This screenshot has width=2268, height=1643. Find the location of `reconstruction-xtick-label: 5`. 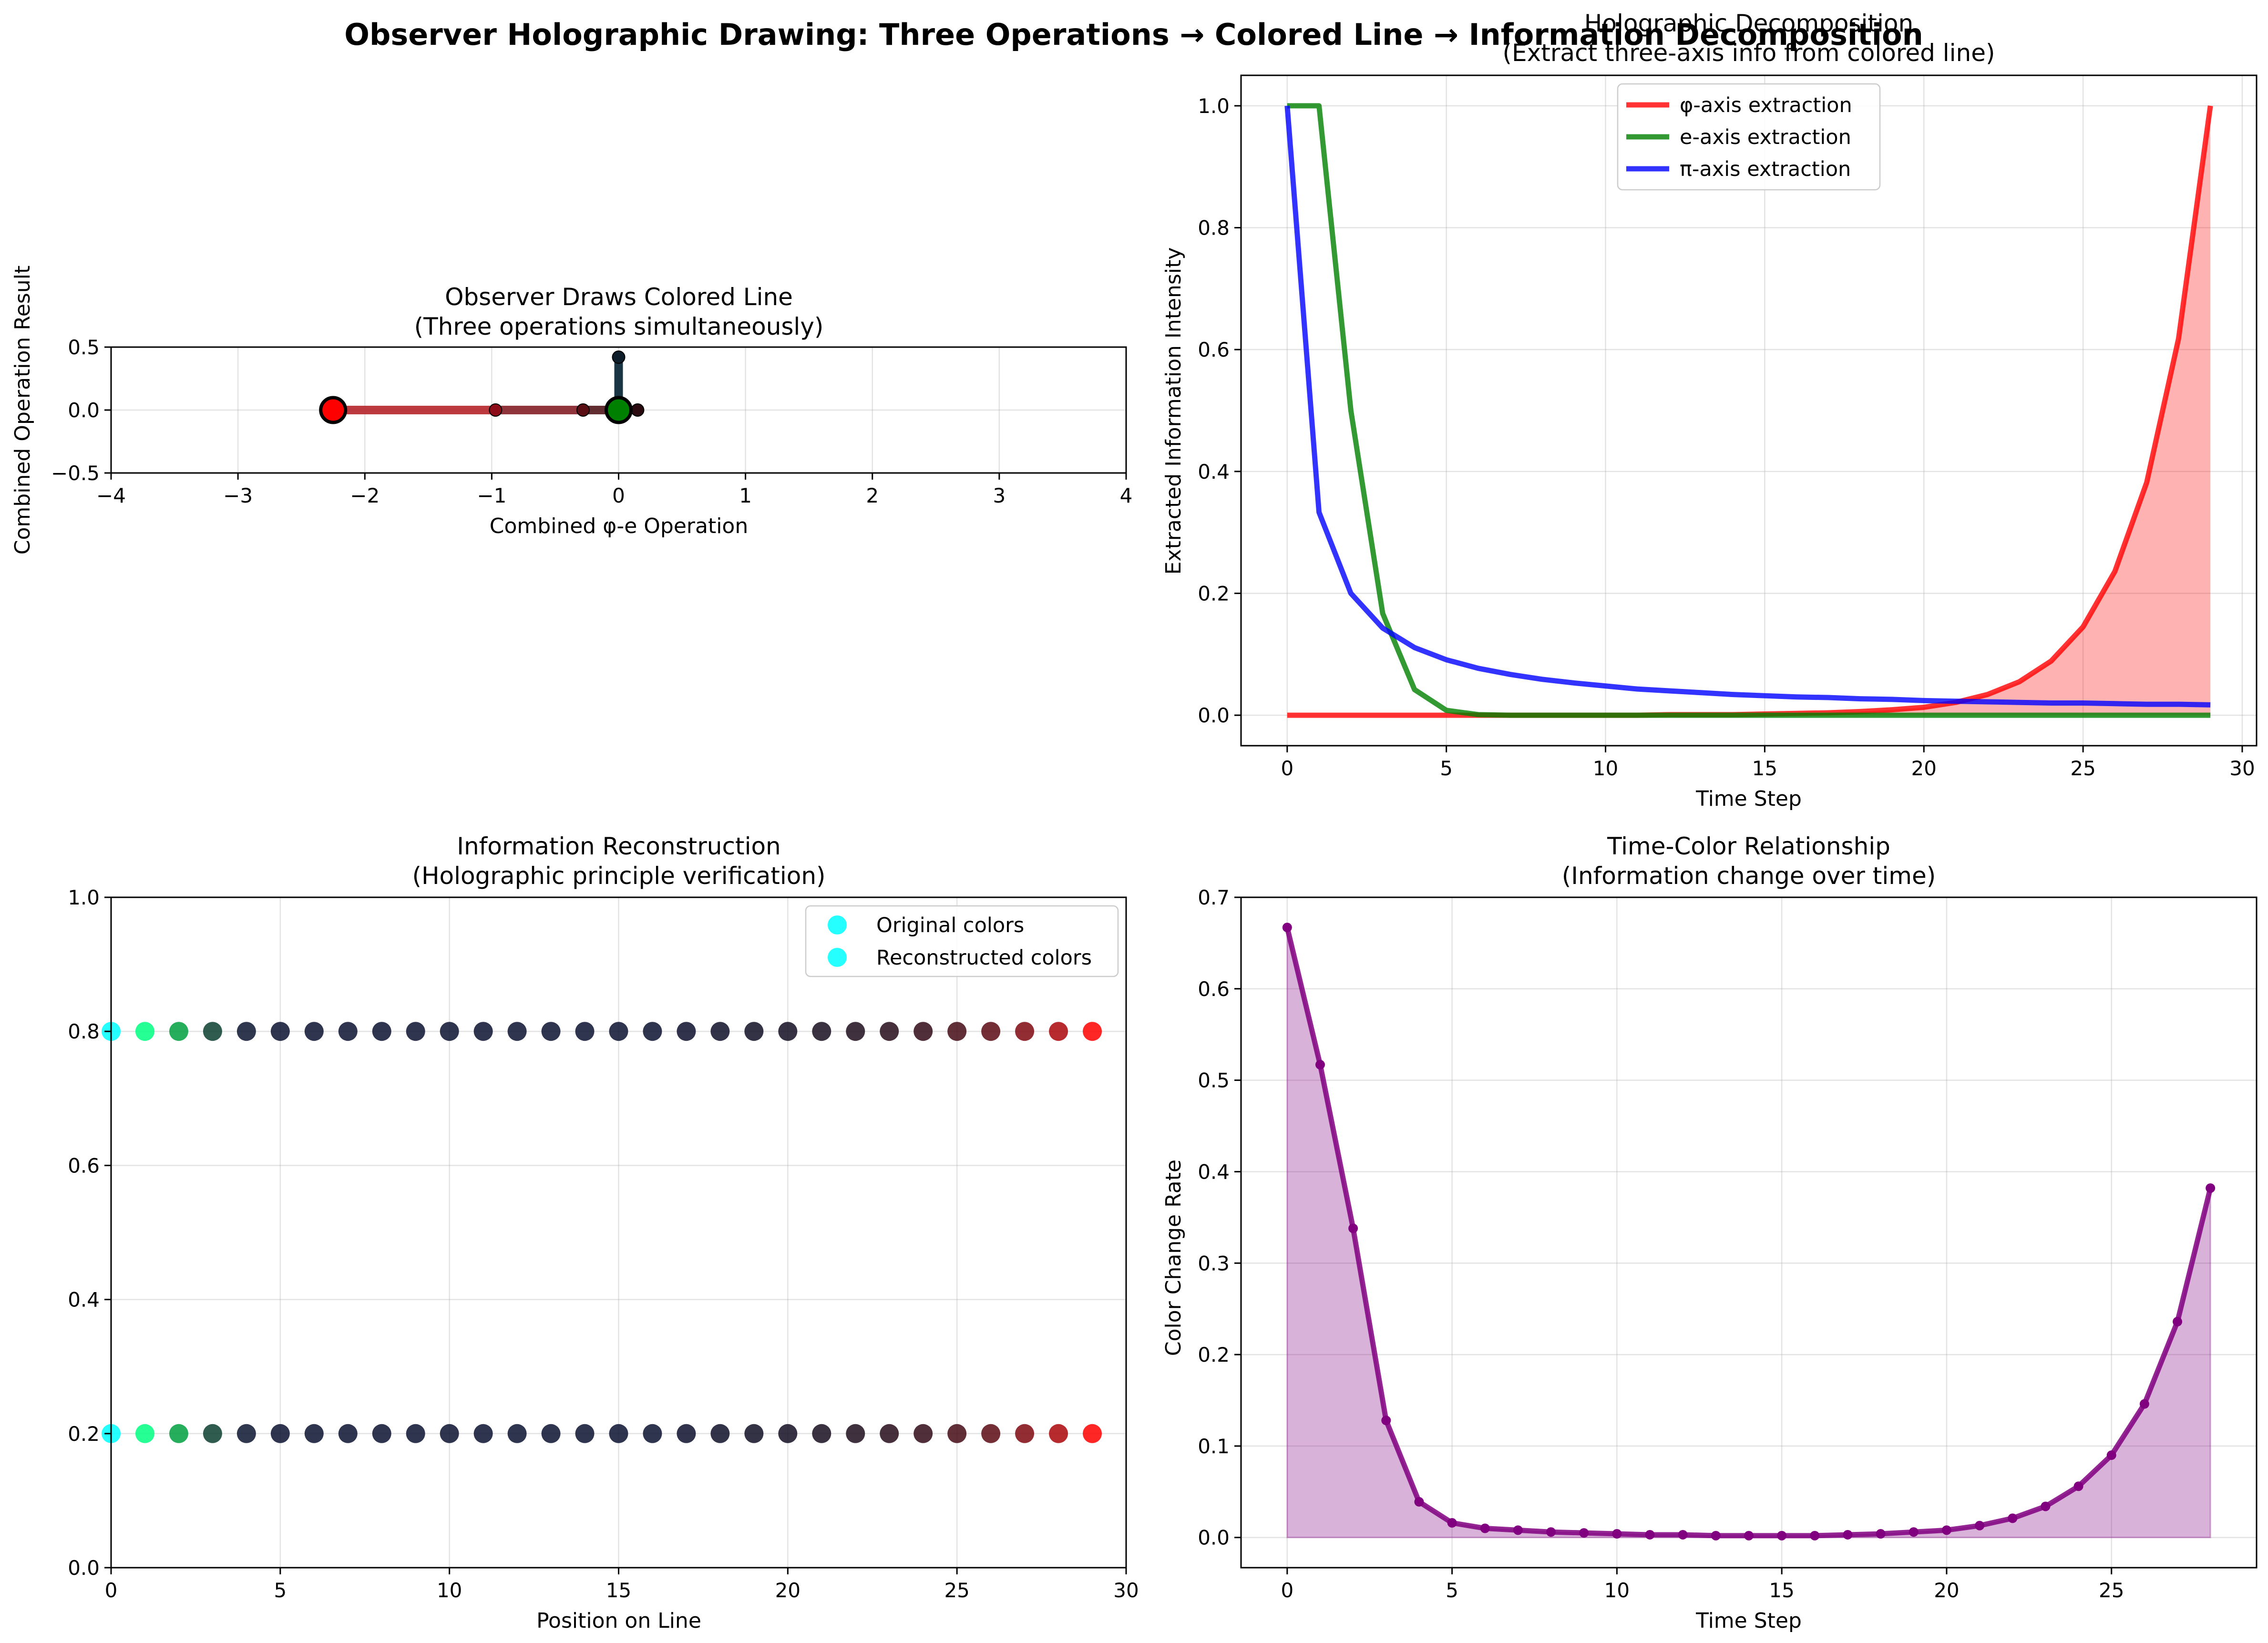

reconstruction-xtick-label: 5 is located at coordinates (280, 1590).